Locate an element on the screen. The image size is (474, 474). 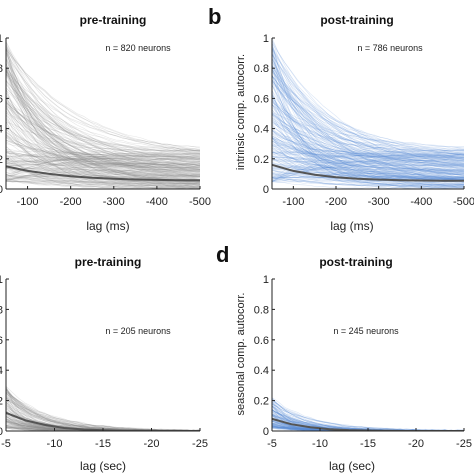
panel-letter-d: d is located at coordinates (222, 254).